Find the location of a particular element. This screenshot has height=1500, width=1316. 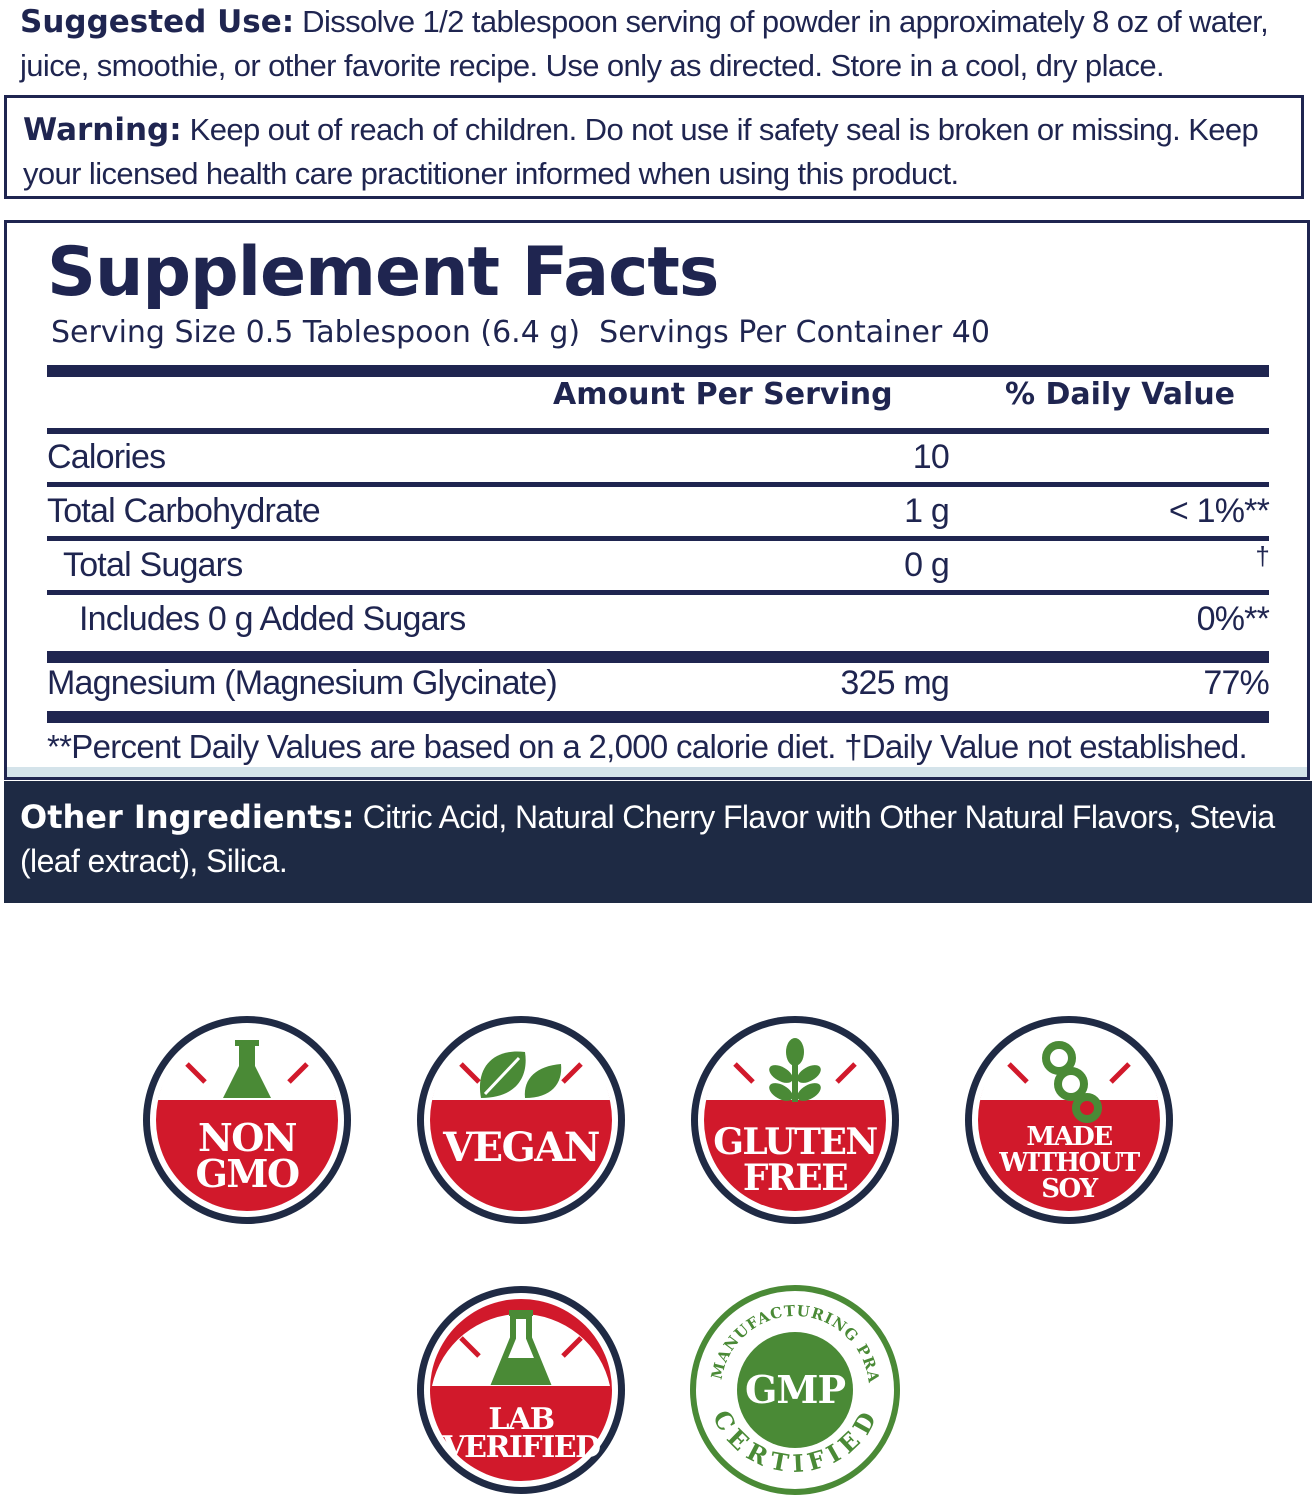

soy-free-badge: MADE WITHOUT SOY is located at coordinates (1069, 1120).